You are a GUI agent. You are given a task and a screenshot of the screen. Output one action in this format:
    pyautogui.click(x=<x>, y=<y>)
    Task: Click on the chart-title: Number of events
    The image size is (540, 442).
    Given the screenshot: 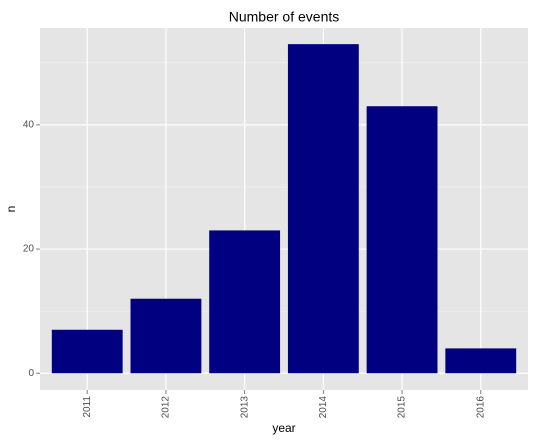 What is the action you would take?
    pyautogui.click(x=284, y=17)
    